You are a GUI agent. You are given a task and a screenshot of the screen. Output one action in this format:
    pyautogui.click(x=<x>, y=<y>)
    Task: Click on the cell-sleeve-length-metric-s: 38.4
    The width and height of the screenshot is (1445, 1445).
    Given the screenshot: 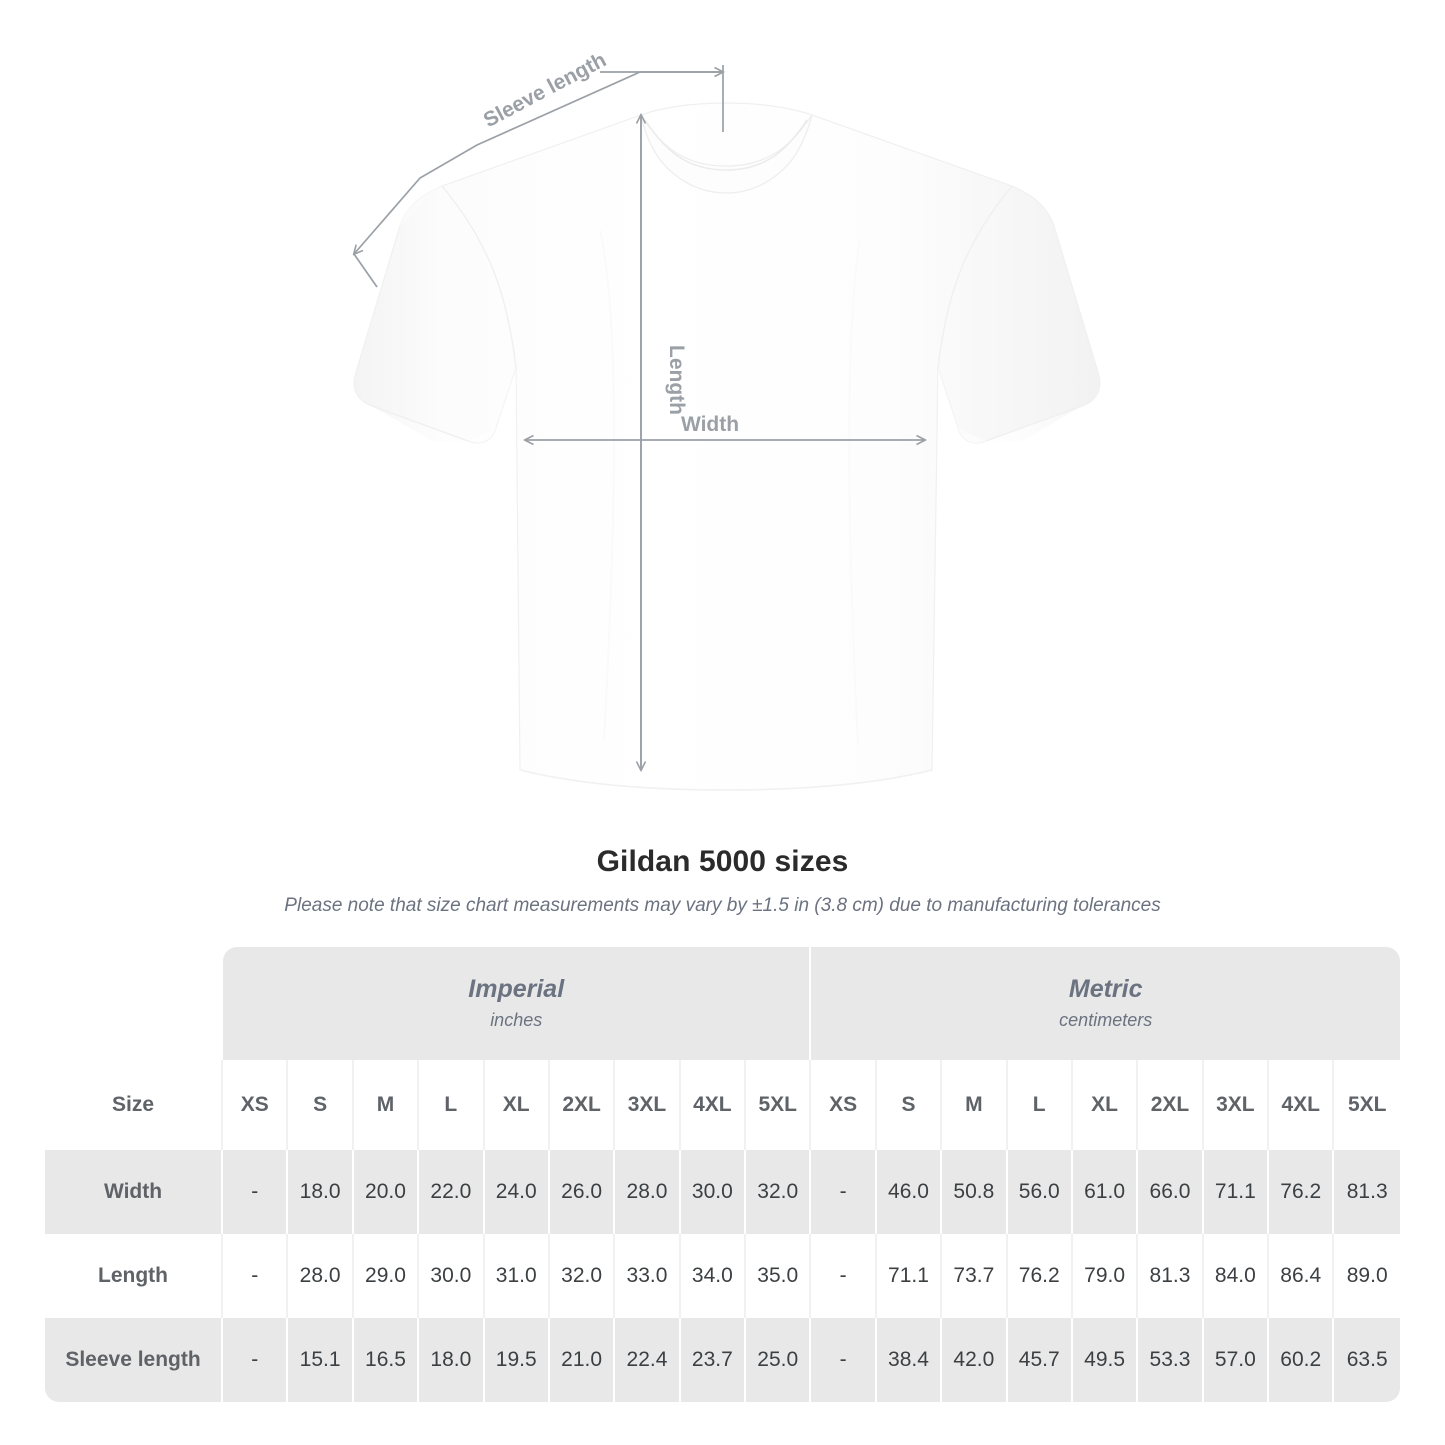 What is the action you would take?
    pyautogui.click(x=909, y=1360)
    